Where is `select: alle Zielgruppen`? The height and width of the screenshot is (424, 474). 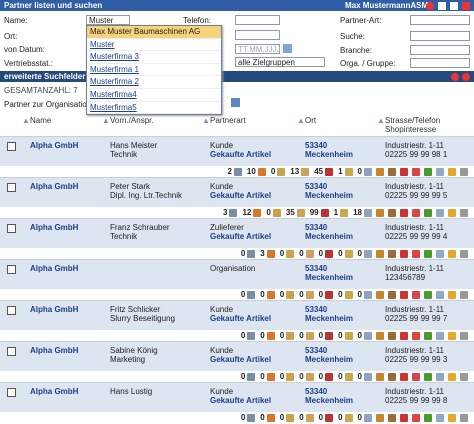
select: alle Zielgruppen is located at coordinates (280, 62).